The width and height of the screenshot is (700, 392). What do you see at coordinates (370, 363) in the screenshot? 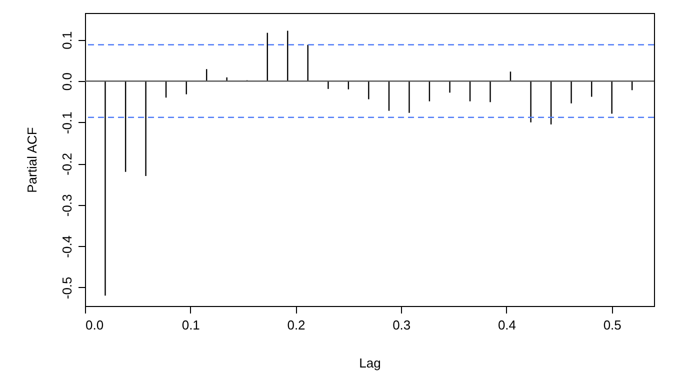
I see `x-axis-title: Lag` at bounding box center [370, 363].